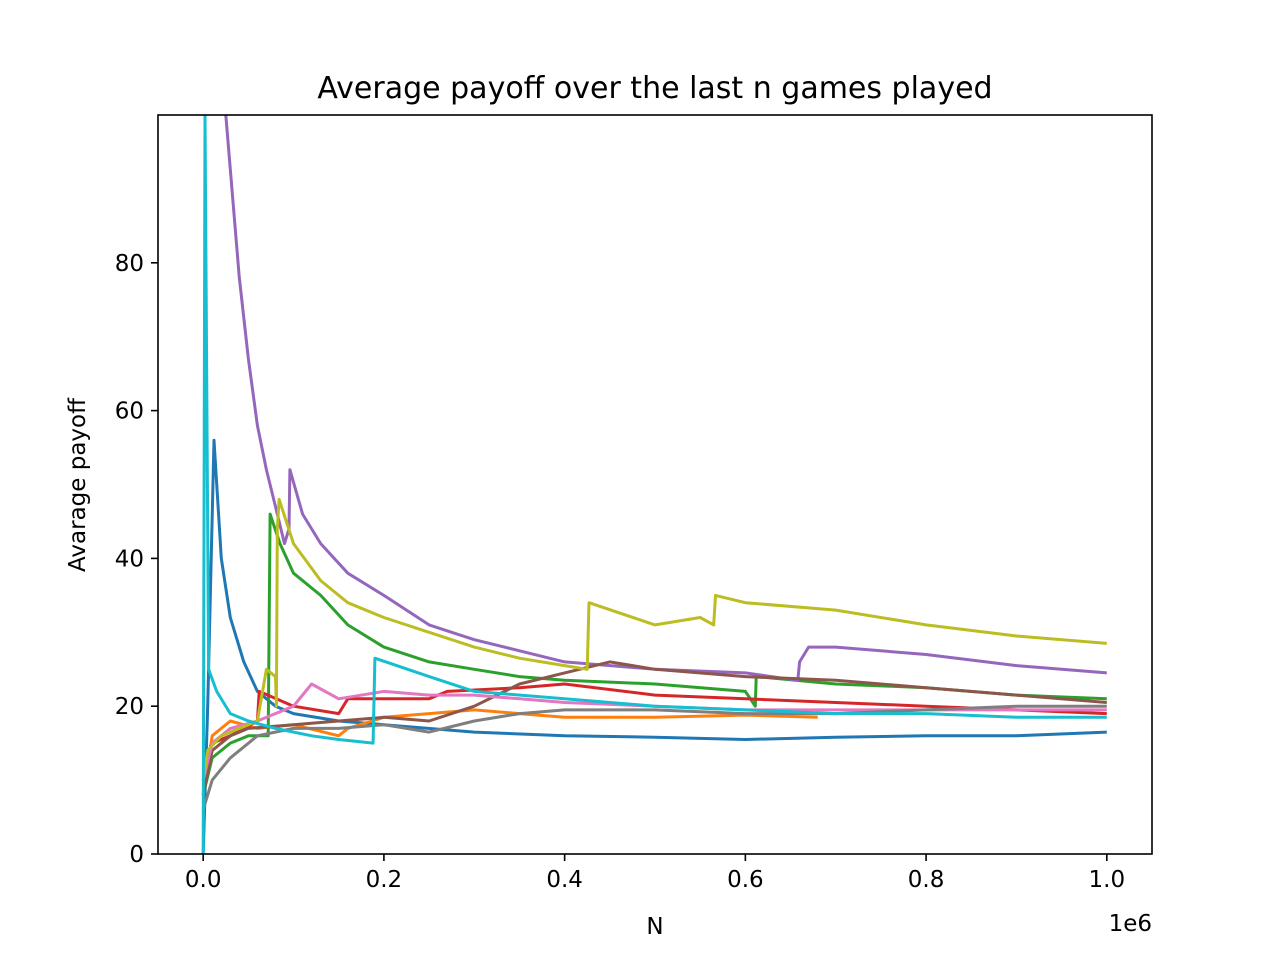  Describe the element at coordinates (745, 880) in the screenshot. I see `x-tick-label: 0.6` at that location.